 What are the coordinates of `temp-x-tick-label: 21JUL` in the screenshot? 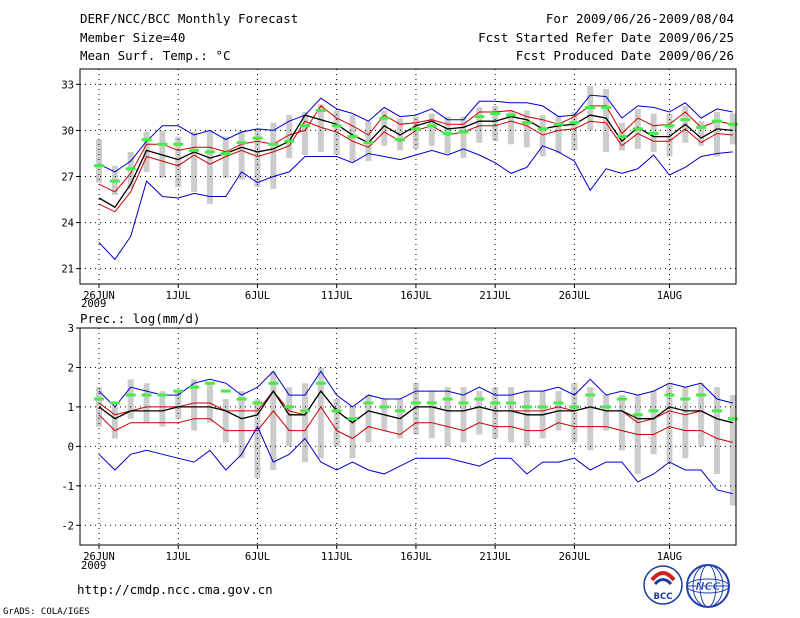 It's located at (495, 296).